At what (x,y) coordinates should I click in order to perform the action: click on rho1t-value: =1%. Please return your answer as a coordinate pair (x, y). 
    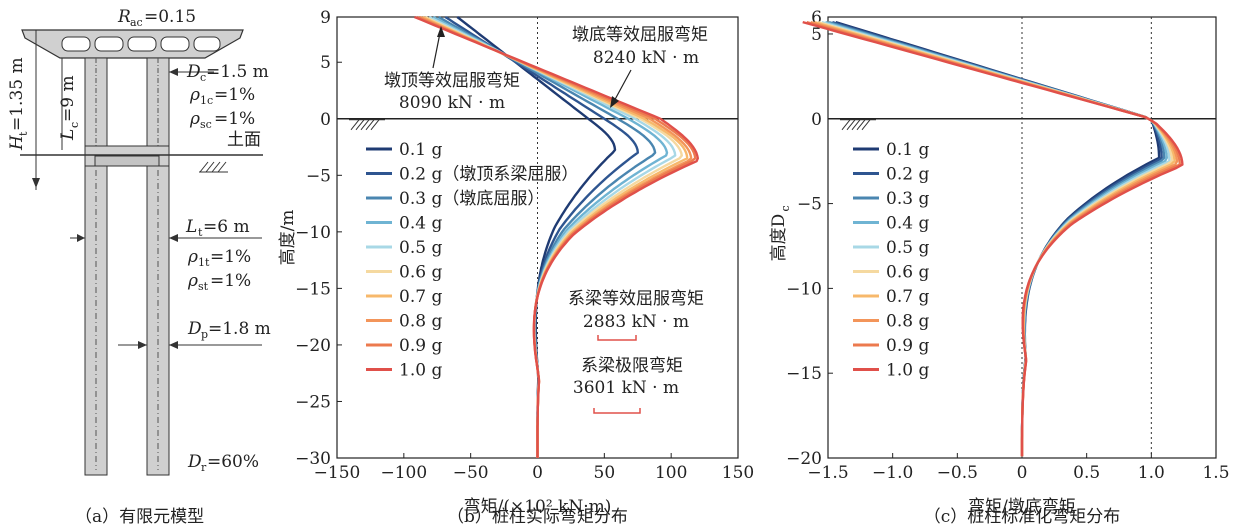
    Looking at the image, I should click on (230, 257).